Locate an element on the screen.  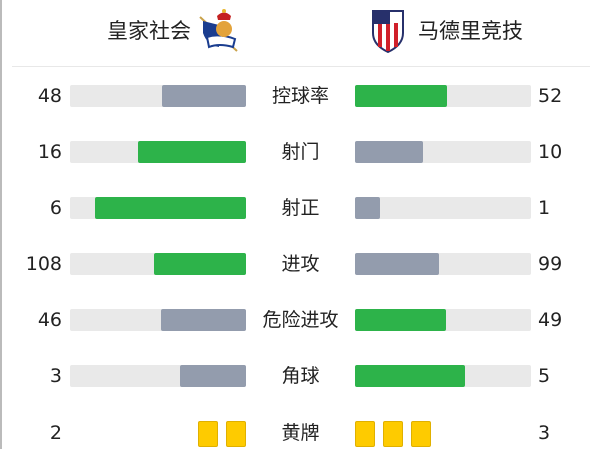
away-team-name: 马德里竞技 is located at coordinates (470, 31).